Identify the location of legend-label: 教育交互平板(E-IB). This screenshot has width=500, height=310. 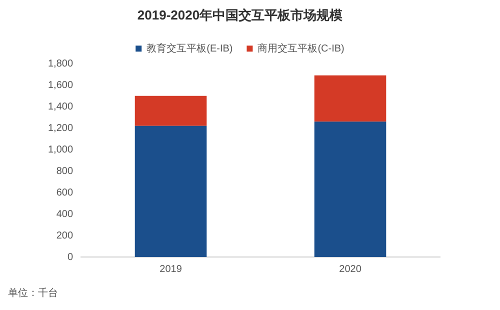
(189, 48).